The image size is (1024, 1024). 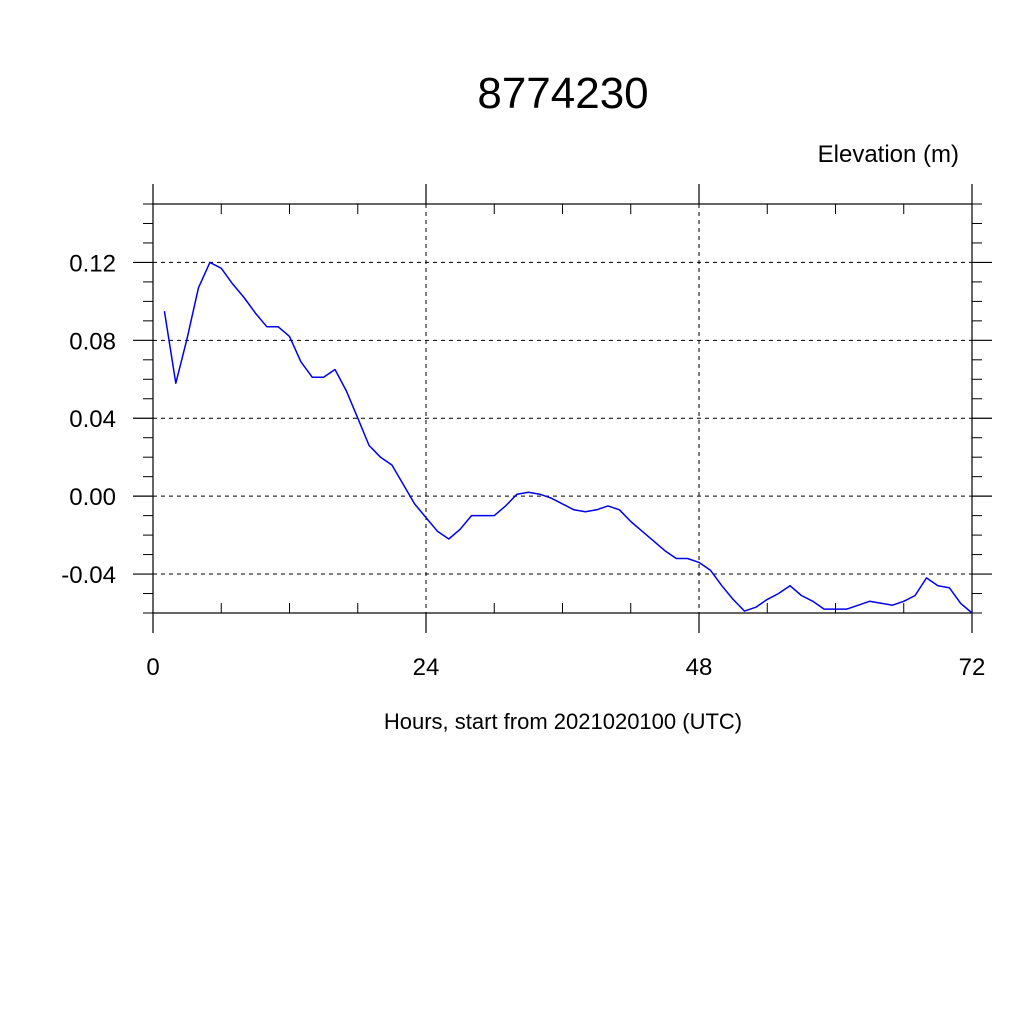 What do you see at coordinates (699, 667) in the screenshot?
I see `x-tick-label: 48` at bounding box center [699, 667].